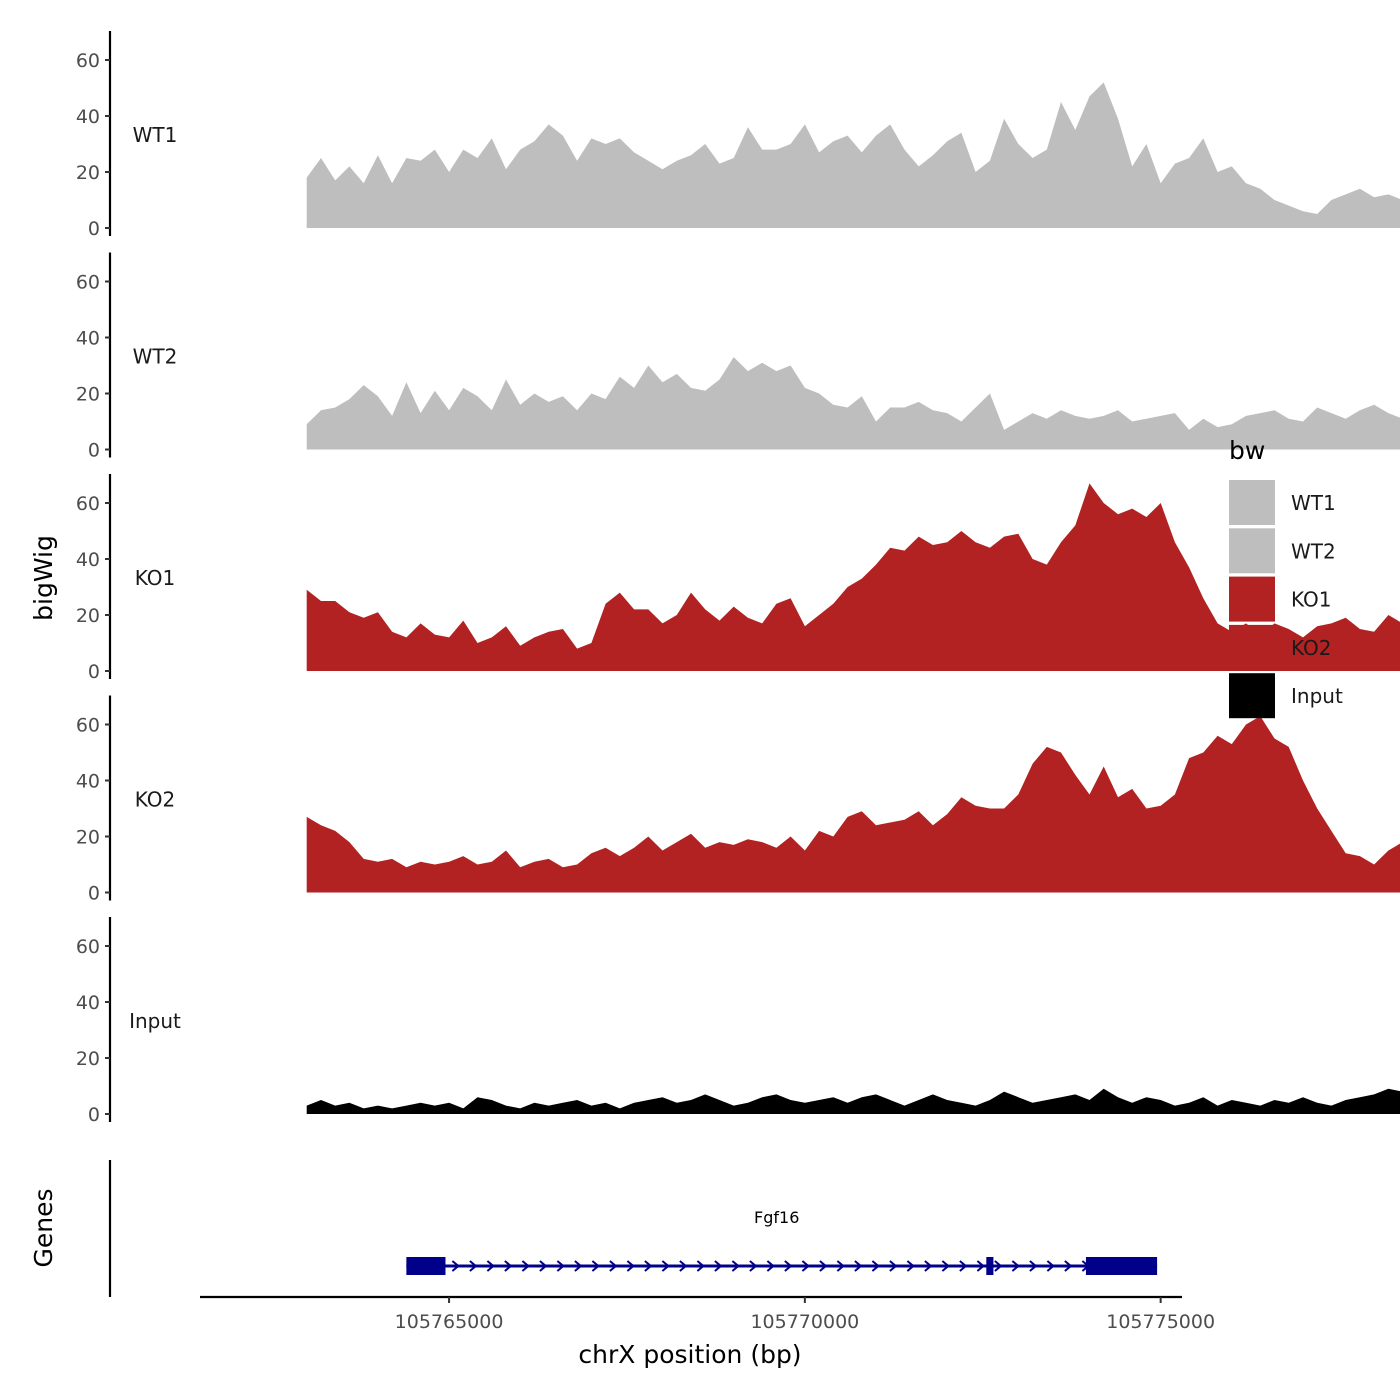 This screenshot has width=1400, height=1400. Describe the element at coordinates (633, 1228) in the screenshot. I see `gene-panel: Fgf16` at that location.